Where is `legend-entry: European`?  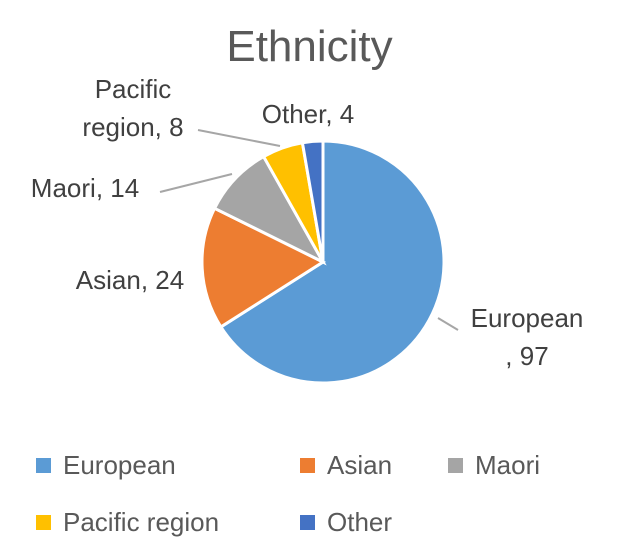
legend-entry: European is located at coordinates (106, 465).